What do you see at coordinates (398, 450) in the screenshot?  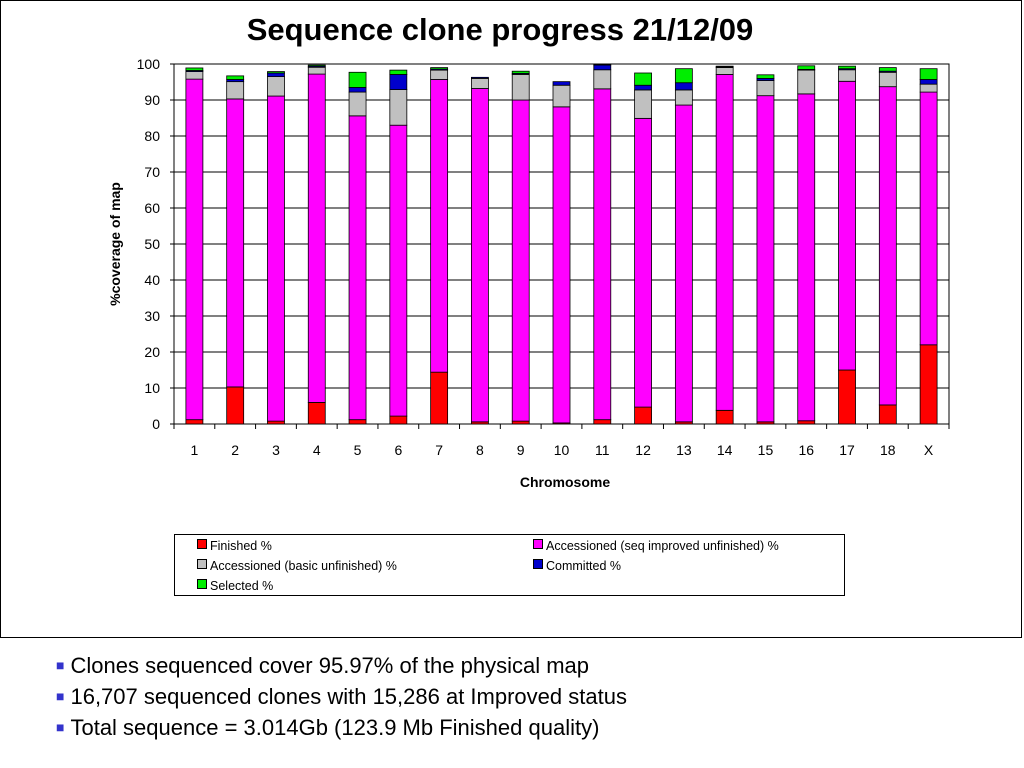 I see `x-tick-label: 6` at bounding box center [398, 450].